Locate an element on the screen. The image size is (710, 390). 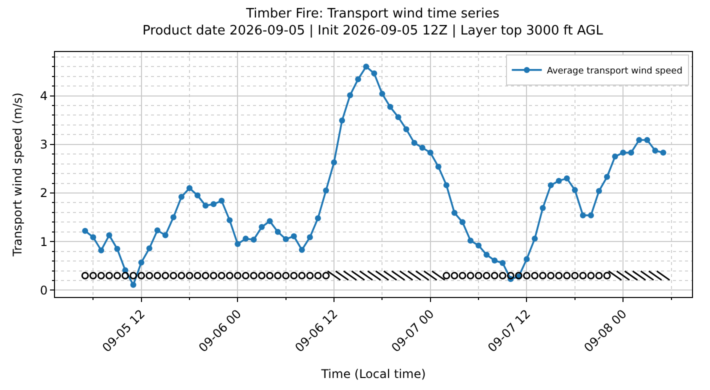
chart-title: Timber Fire: Transport wind time series is located at coordinates (372, 14).